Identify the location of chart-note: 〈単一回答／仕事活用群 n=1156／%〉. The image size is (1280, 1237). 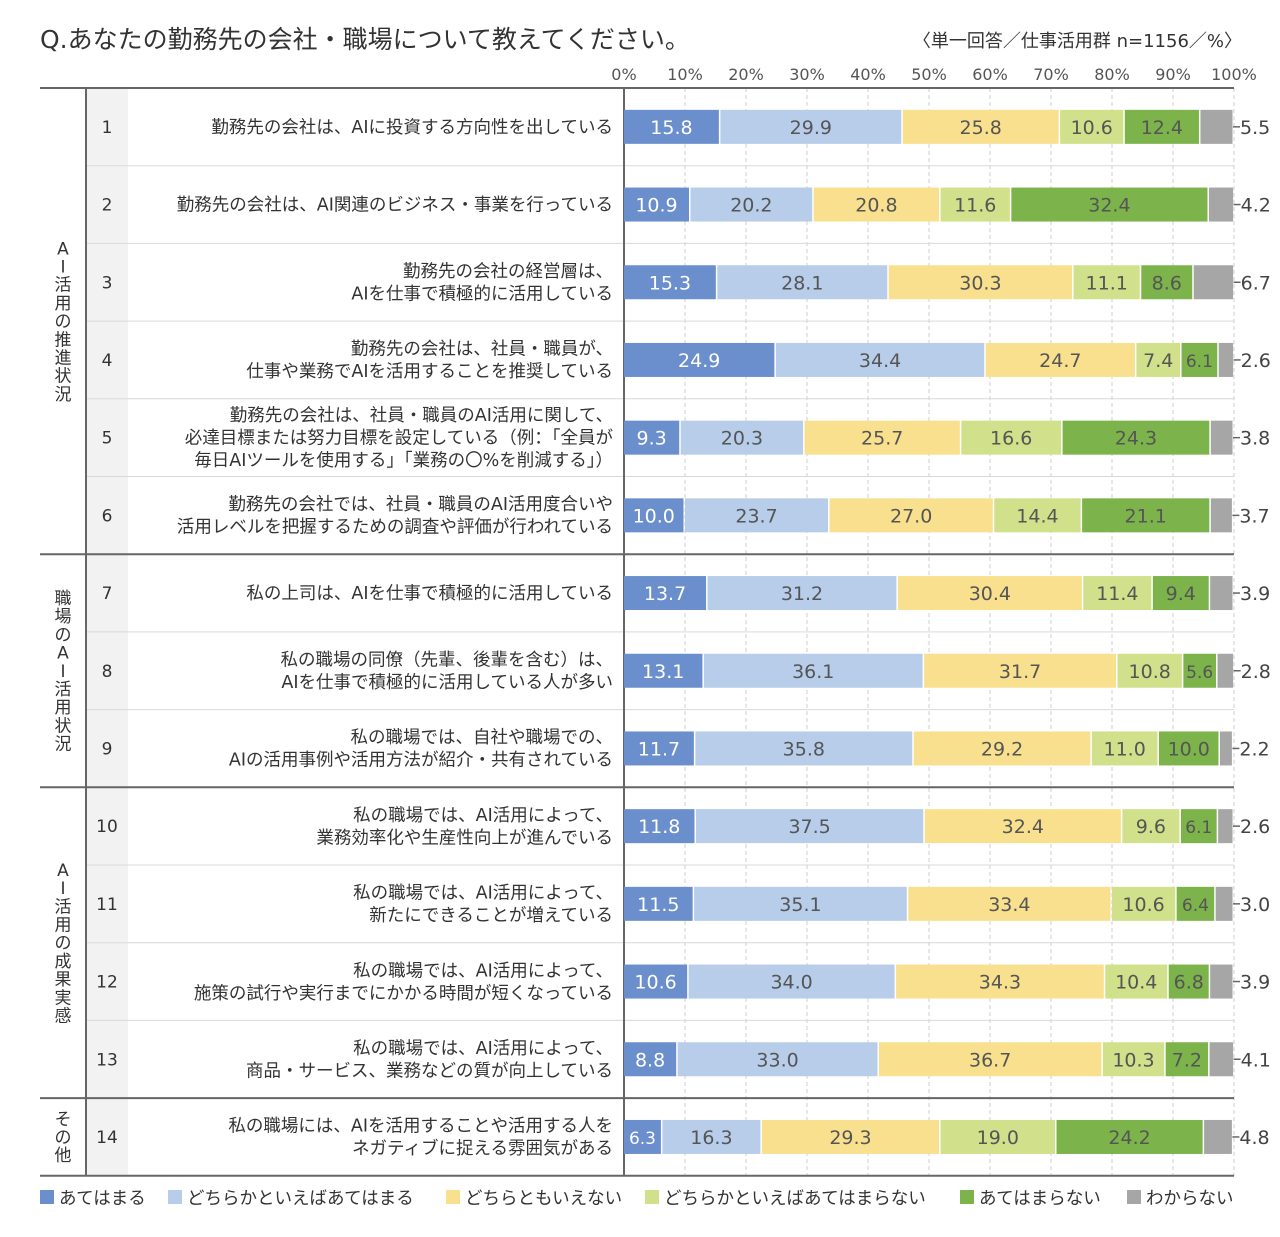
(1077, 41).